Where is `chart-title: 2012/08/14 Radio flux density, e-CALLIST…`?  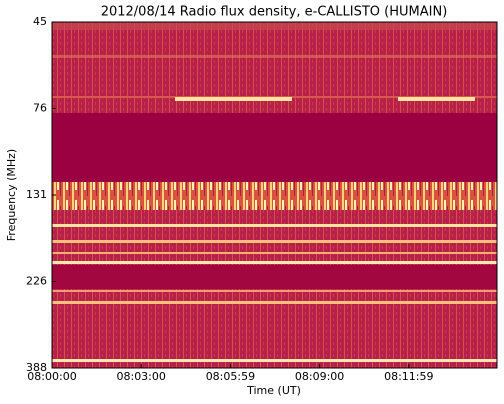
chart-title: 2012/08/14 Radio flux density, e-CALLIST… is located at coordinates (274, 12).